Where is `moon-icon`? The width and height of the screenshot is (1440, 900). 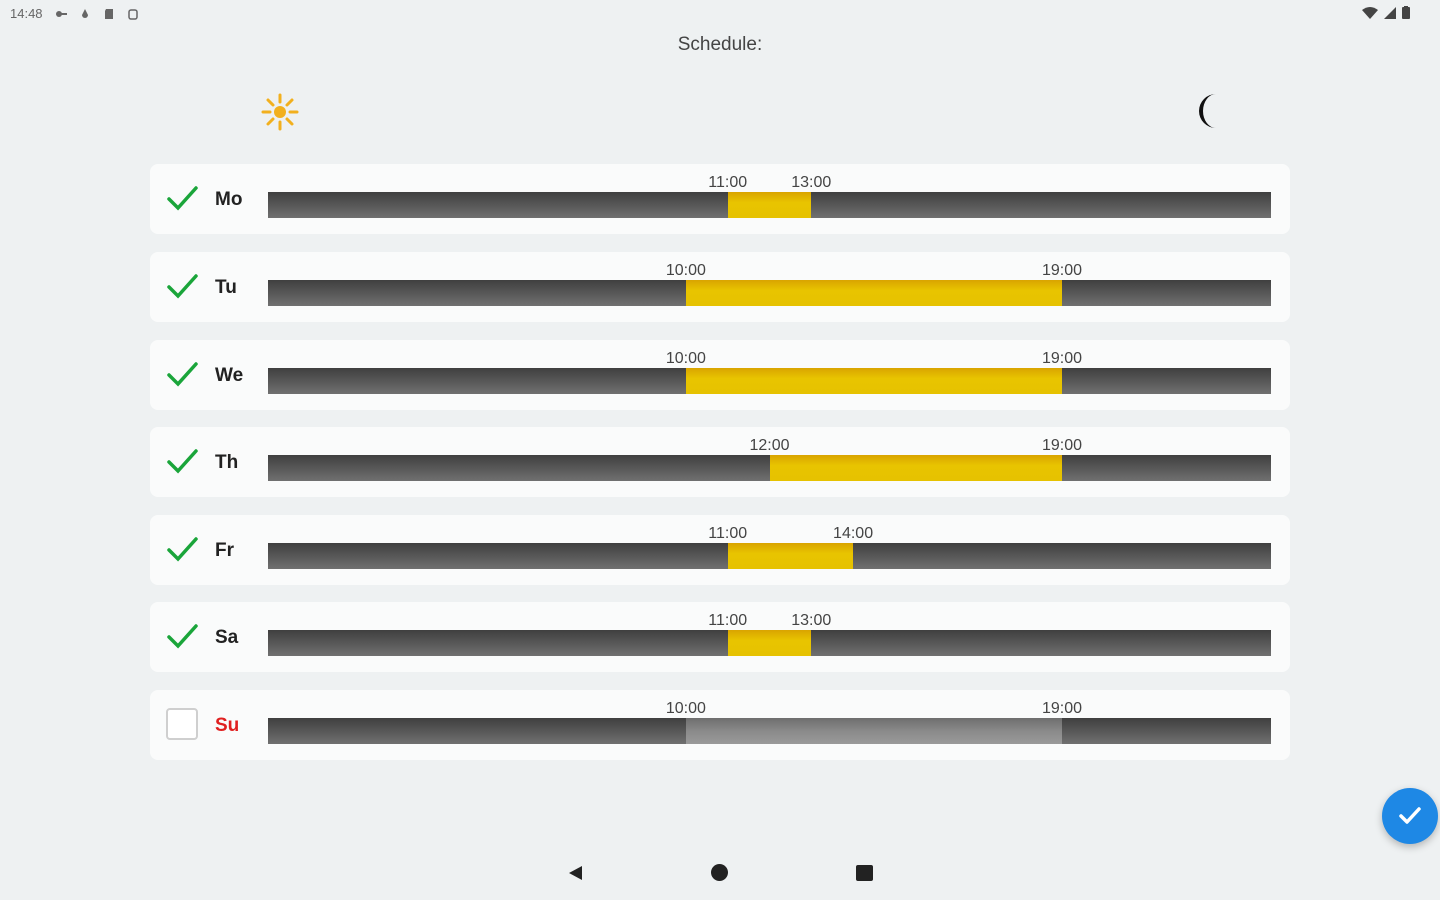 moon-icon is located at coordinates (1207, 111).